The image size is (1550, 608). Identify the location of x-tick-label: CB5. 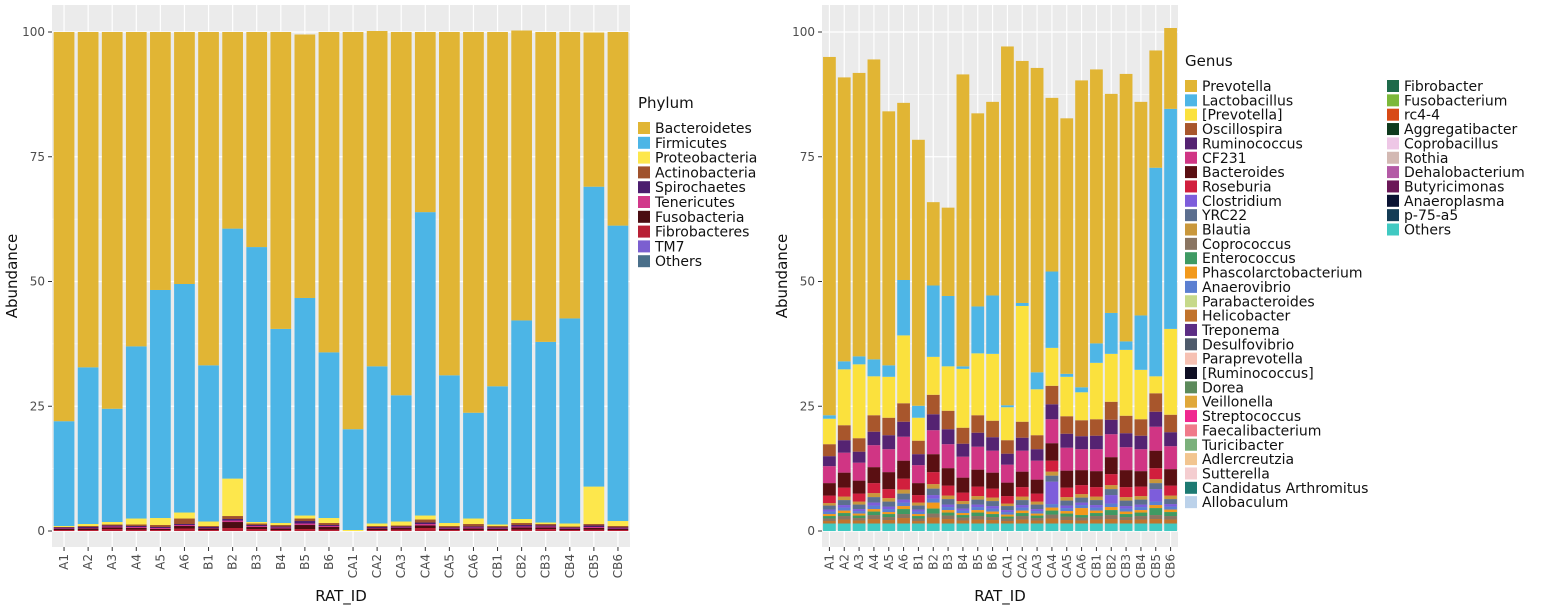
(594, 566).